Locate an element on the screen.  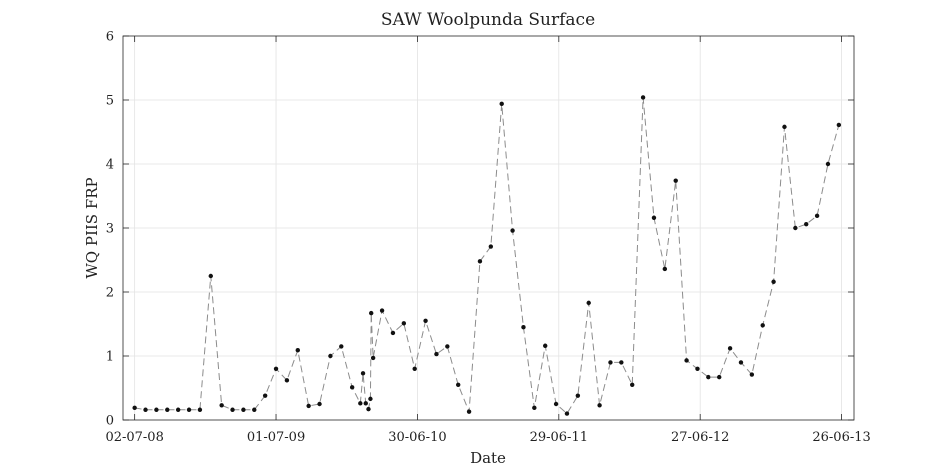
y-tick-label: 6 is located at coordinates (110, 37).